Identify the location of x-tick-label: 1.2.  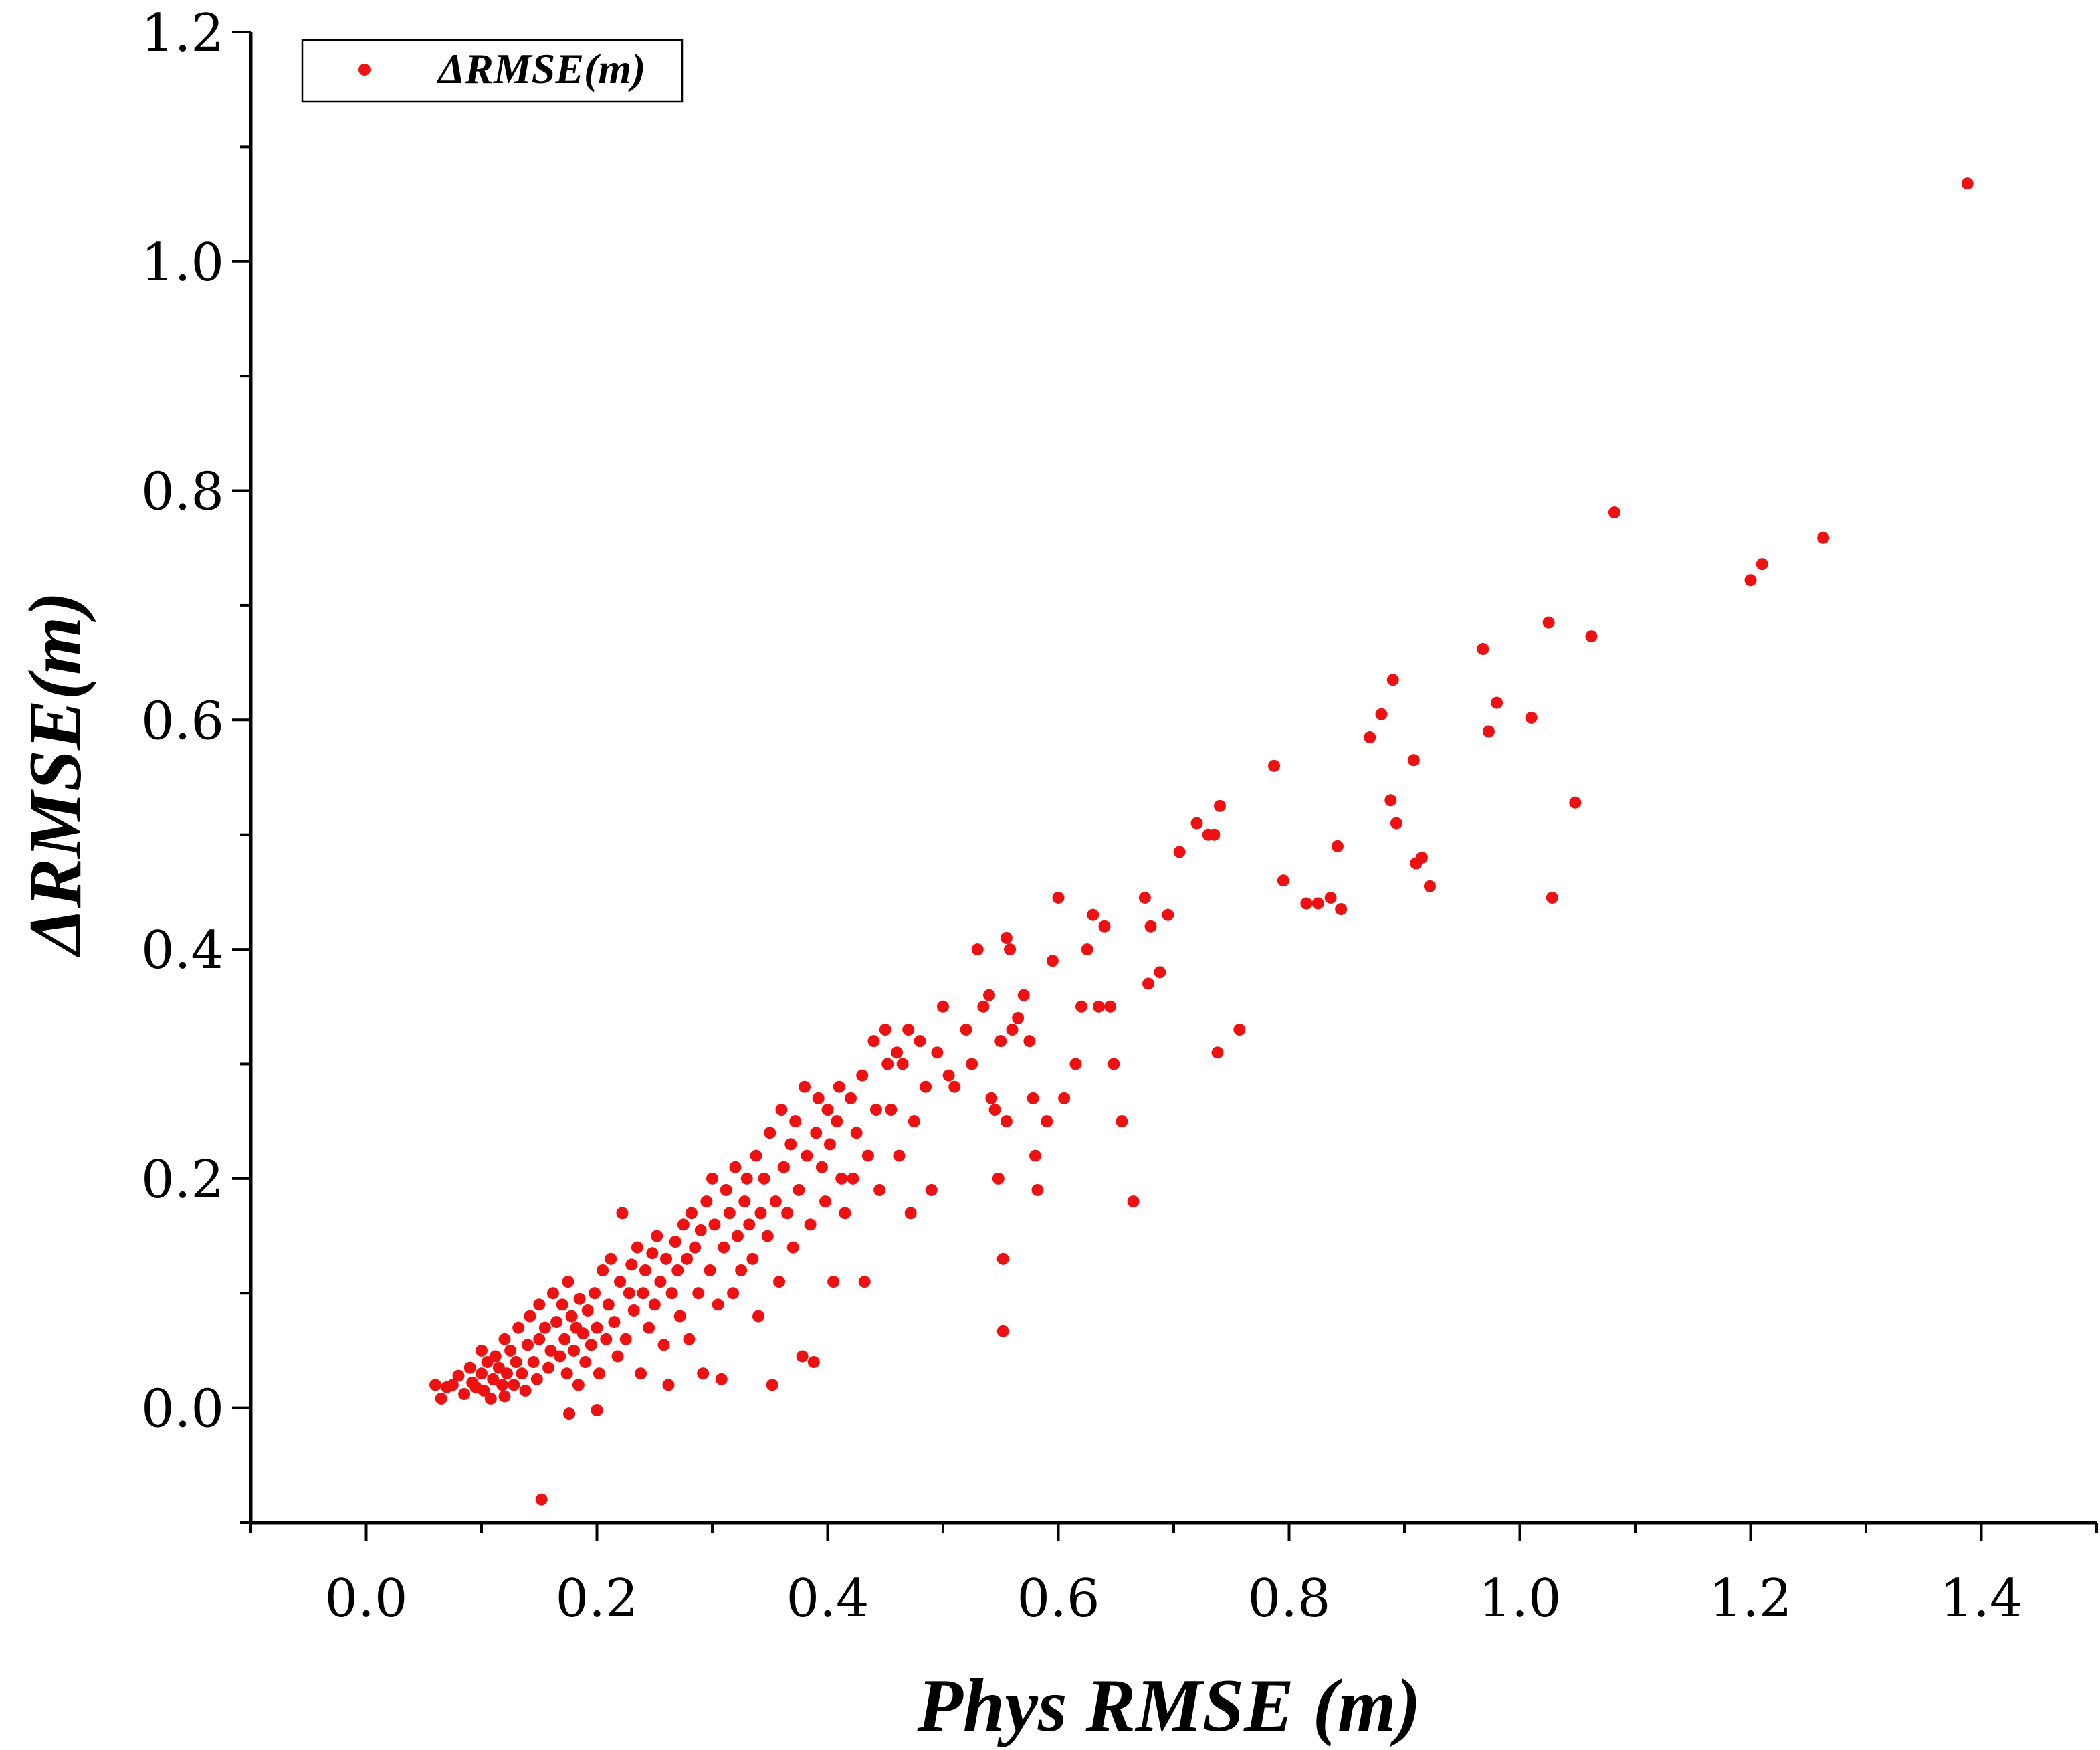
(1750, 1599).